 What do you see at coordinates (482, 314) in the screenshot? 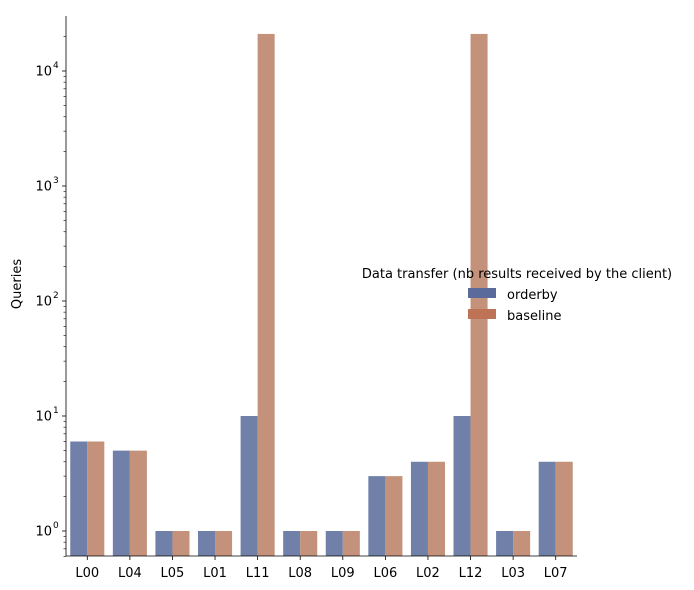
I see `legend-swatch-baseline` at bounding box center [482, 314].